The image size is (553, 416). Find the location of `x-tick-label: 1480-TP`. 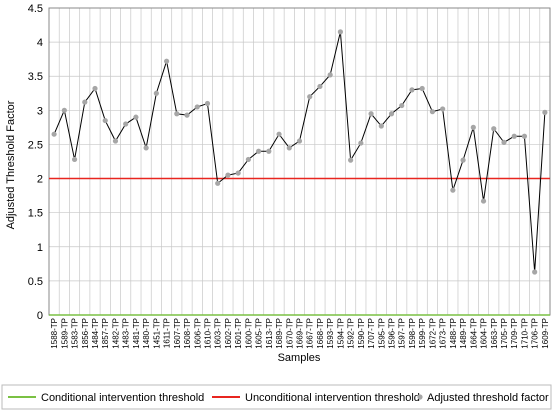

x-tick-label: 1480-TP is located at coordinates (146, 333).